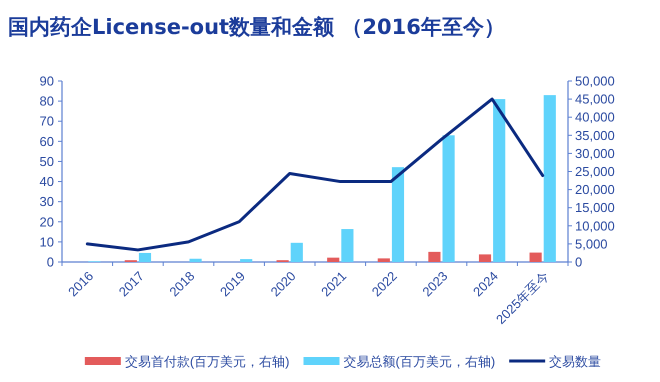 The width and height of the screenshot is (660, 382). Describe the element at coordinates (595, 135) in the screenshot. I see `y2-tick-label: 35,000` at that location.